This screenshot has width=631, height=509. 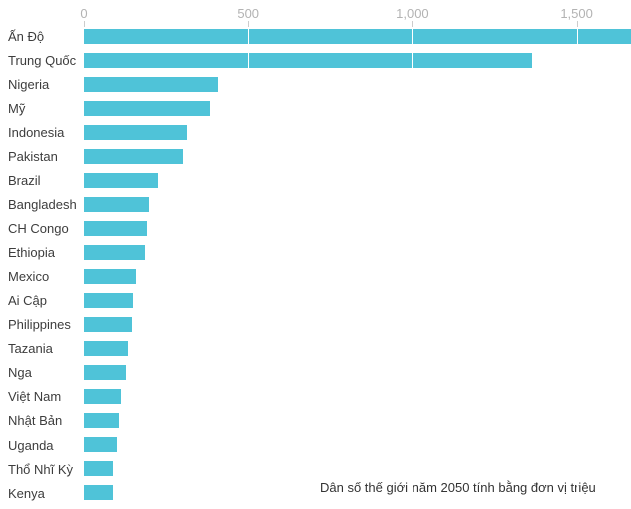 What do you see at coordinates (42, 205) in the screenshot?
I see `category-label: Bangladesh` at bounding box center [42, 205].